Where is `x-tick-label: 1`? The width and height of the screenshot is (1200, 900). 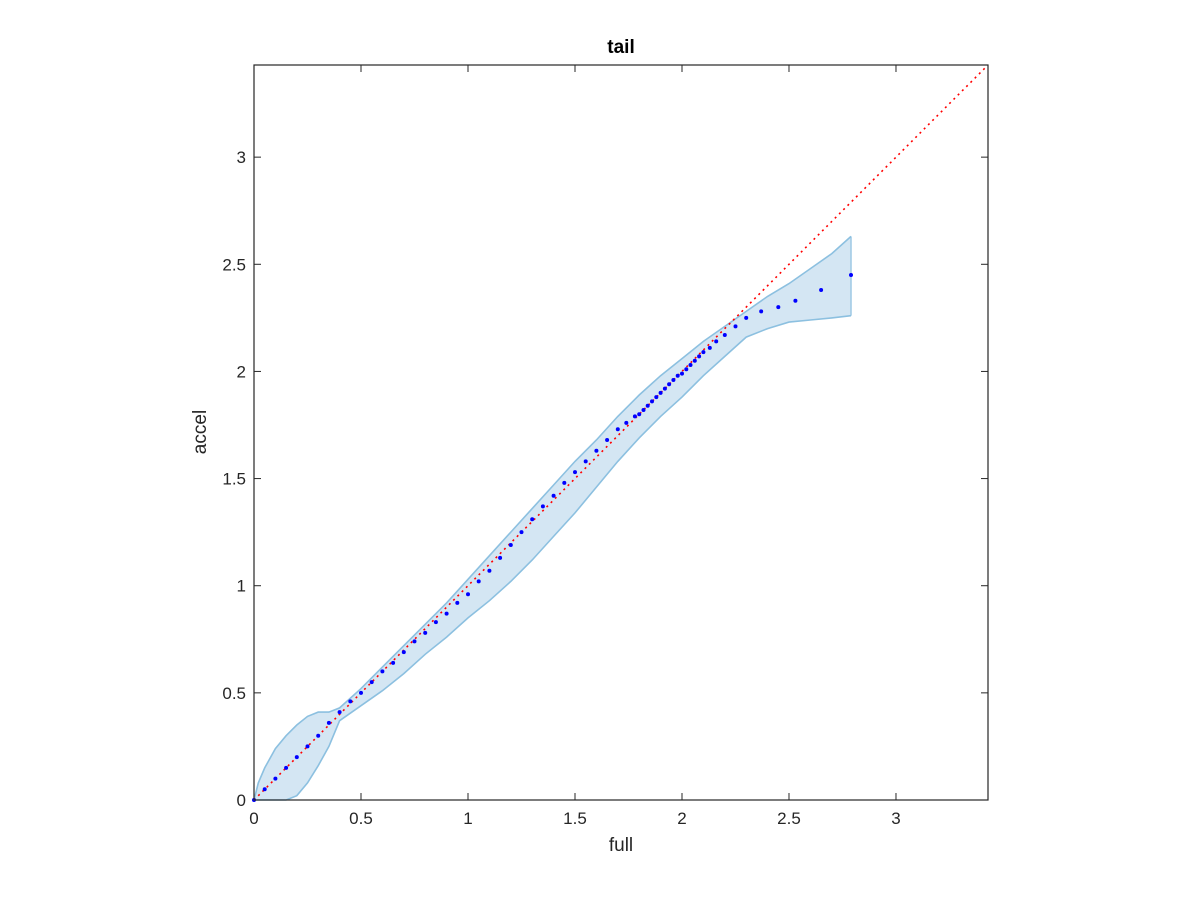 x-tick-label: 1 is located at coordinates (467, 818).